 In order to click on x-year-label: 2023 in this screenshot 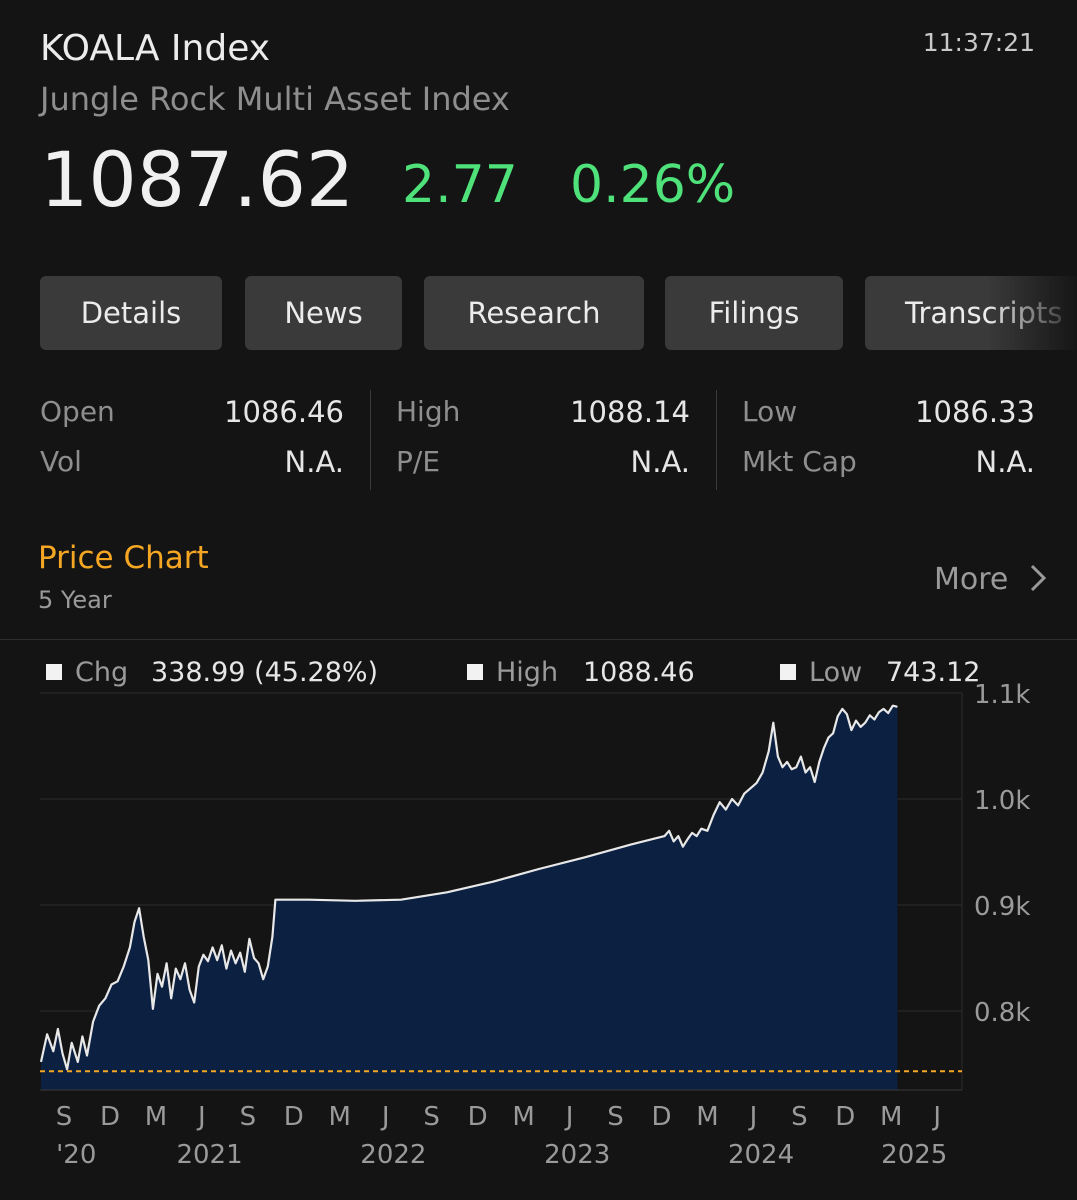, I will do `click(577, 1155)`.